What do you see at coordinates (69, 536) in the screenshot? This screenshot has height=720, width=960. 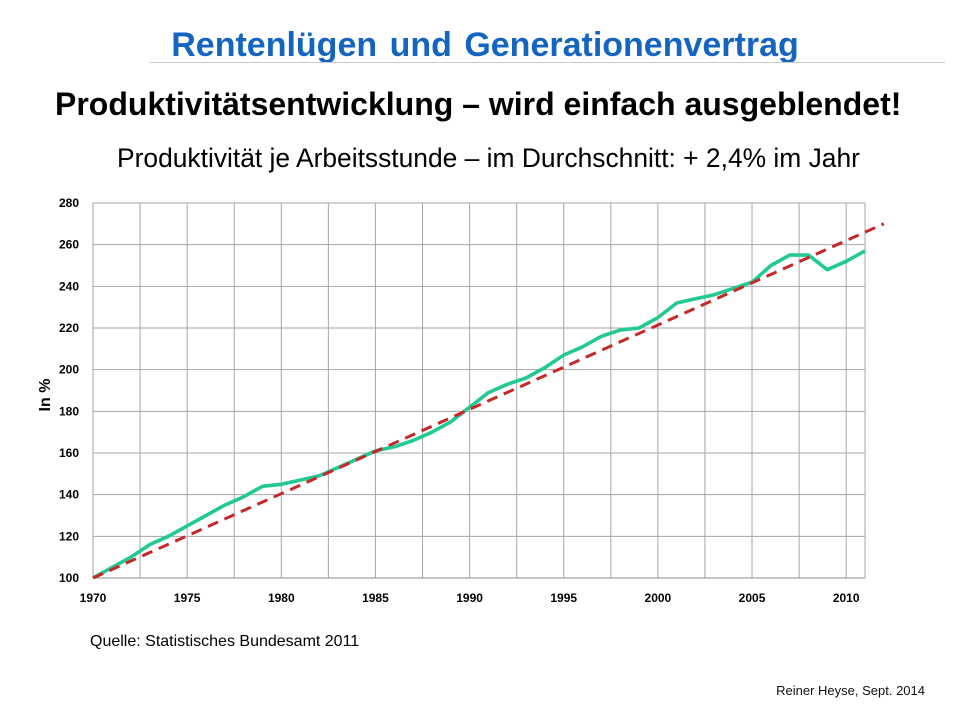 I see `y-tick-label: 120` at bounding box center [69, 536].